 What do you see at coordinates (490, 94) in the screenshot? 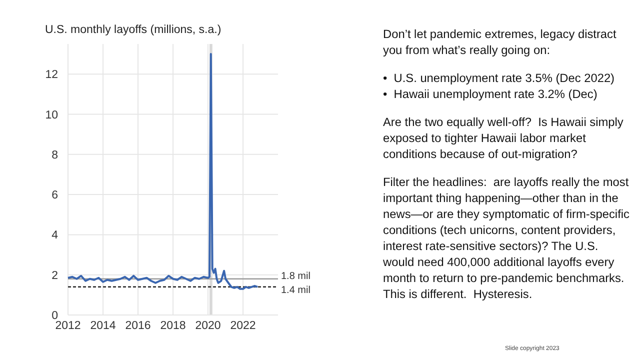
I see `text: • Hawaii unemployment rate 3.2% (Dec)` at bounding box center [490, 94].